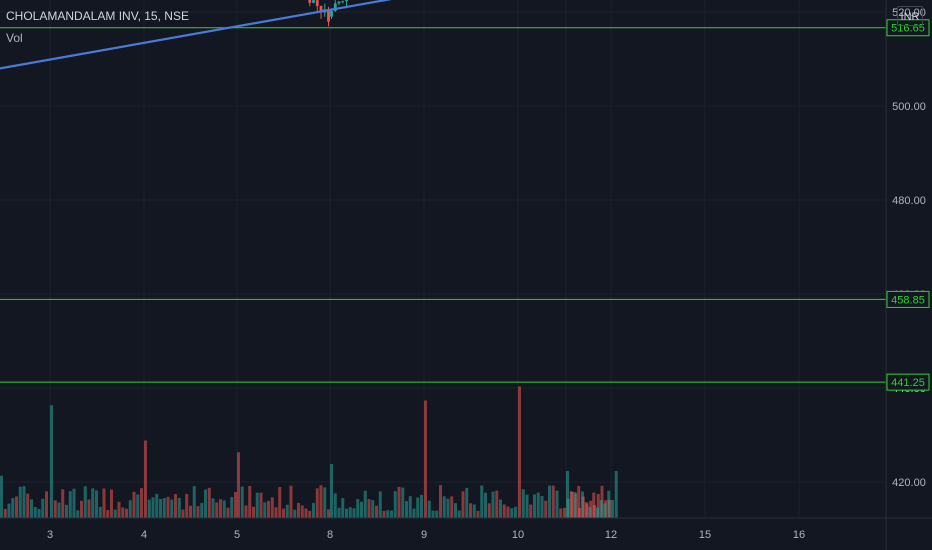 This screenshot has height=550, width=932. What do you see at coordinates (799, 535) in the screenshot?
I see `time-tick-label: 16` at bounding box center [799, 535].